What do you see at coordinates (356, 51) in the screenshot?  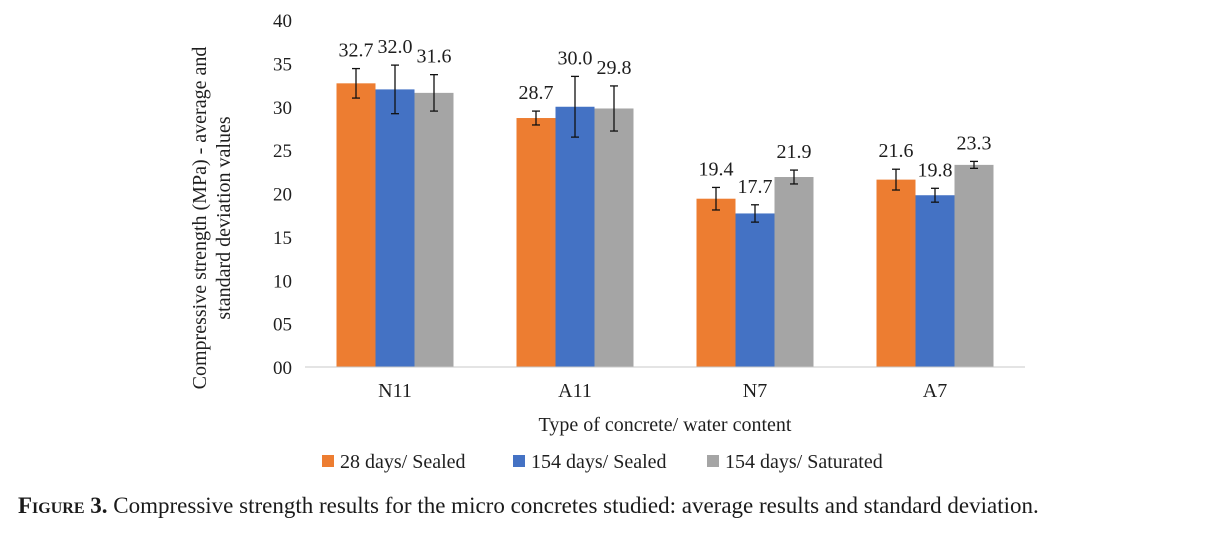 I see `data-label: 32.7` at bounding box center [356, 51].